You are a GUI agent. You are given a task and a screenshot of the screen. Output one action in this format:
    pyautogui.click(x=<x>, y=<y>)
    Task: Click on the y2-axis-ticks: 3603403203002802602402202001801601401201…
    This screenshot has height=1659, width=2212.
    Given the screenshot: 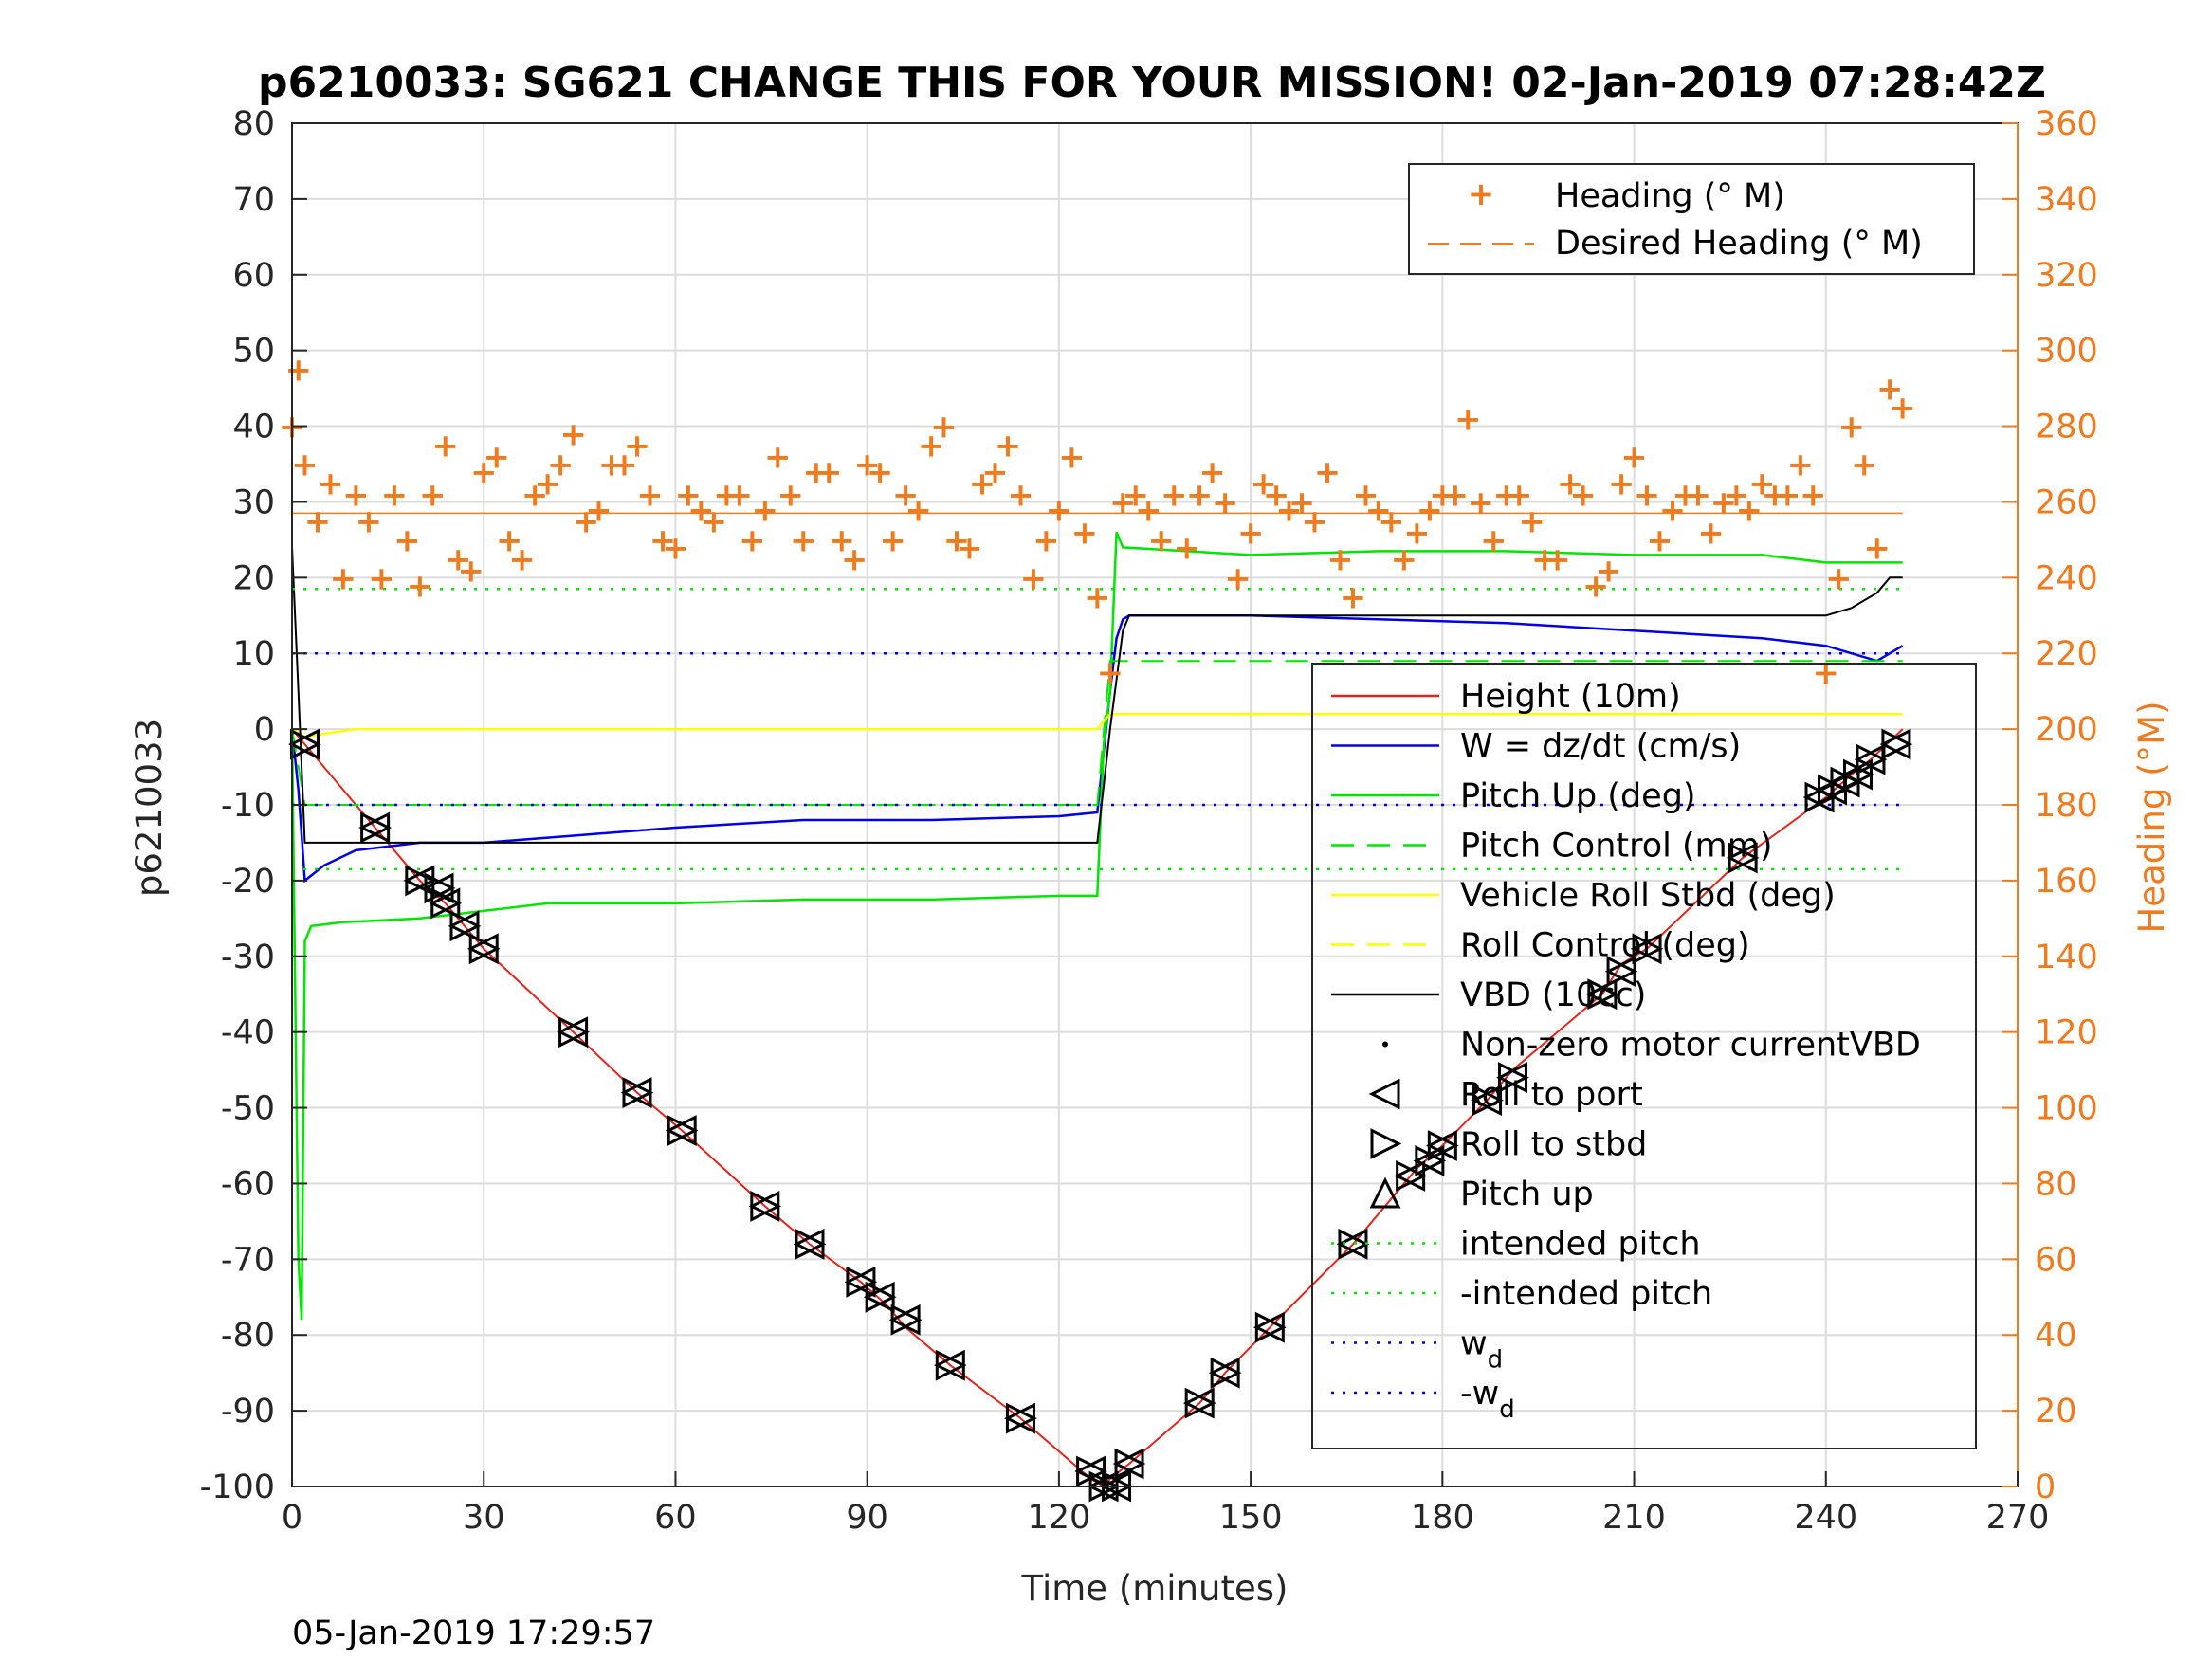 What is the action you would take?
    pyautogui.click(x=2050, y=805)
    